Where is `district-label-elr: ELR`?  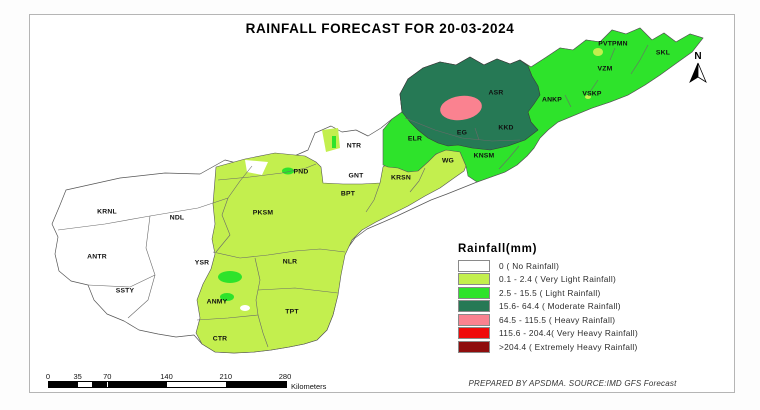 district-label-elr: ELR is located at coordinates (415, 139).